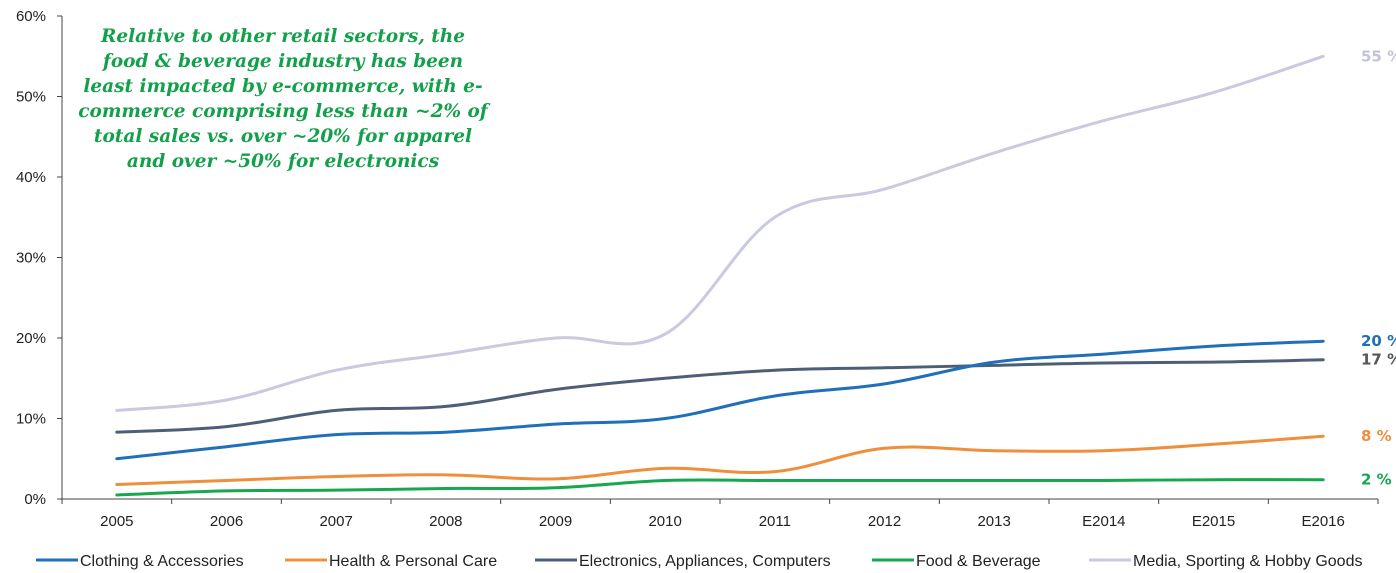 The image size is (1396, 573). I want to click on end-value-label: 8 %, so click(1376, 436).